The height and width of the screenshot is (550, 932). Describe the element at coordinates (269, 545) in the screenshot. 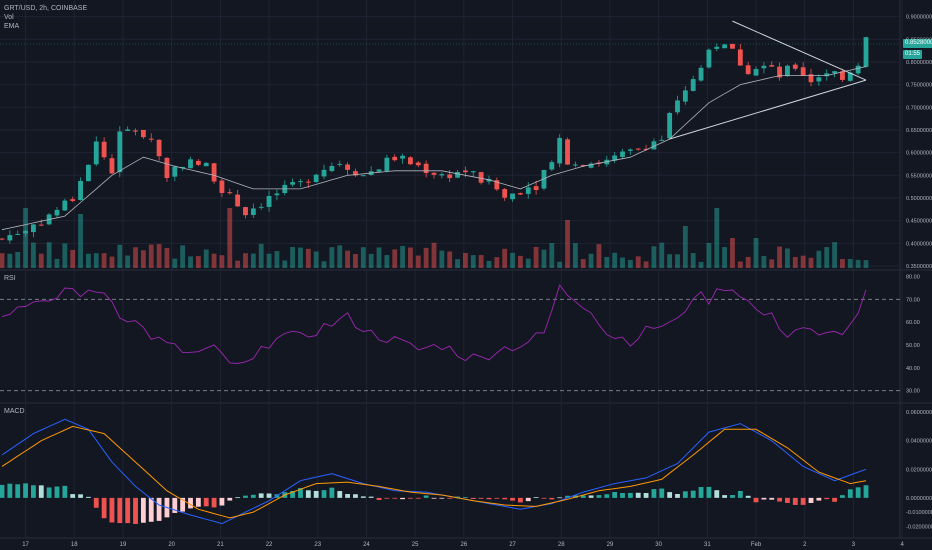

I see `x-tick-label: 22` at that location.